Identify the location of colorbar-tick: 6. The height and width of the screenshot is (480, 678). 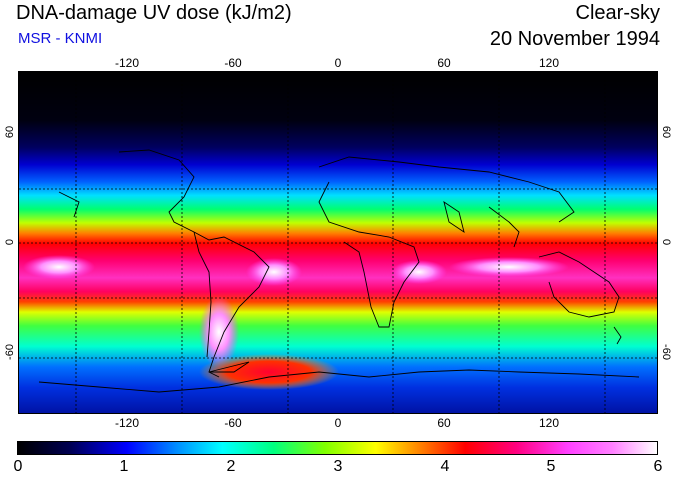
(658, 466).